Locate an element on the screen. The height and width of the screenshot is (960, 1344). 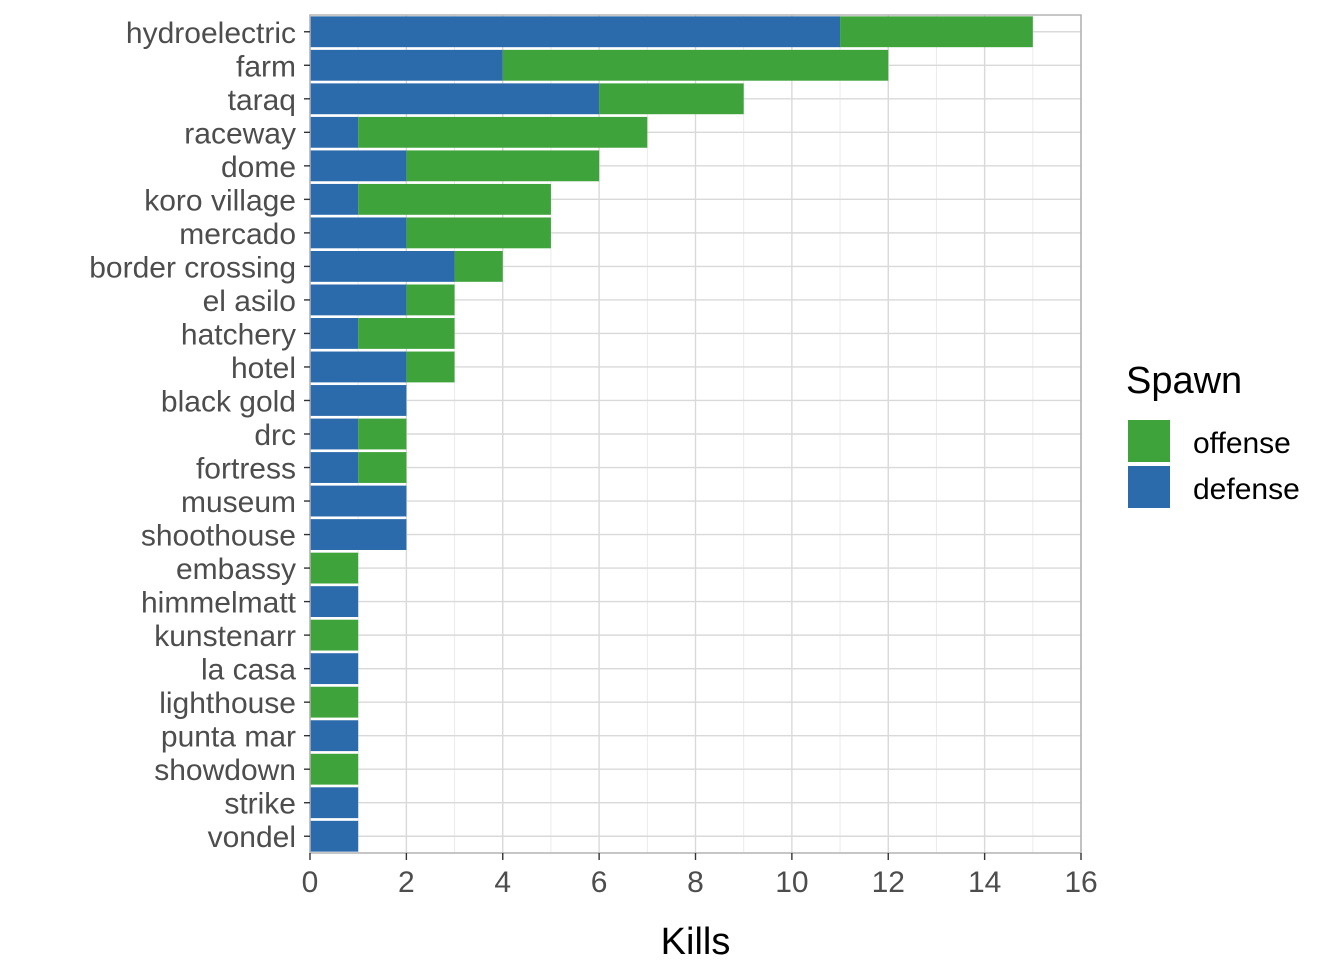
y-tick-label: taraq is located at coordinates (262, 100).